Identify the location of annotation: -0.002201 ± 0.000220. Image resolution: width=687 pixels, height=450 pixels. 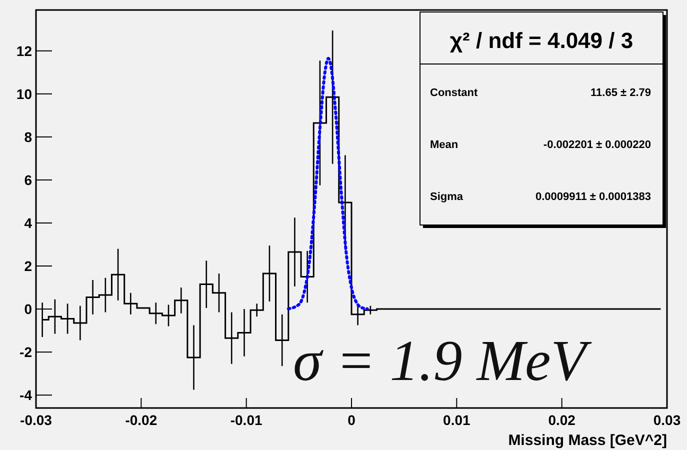
(597, 145).